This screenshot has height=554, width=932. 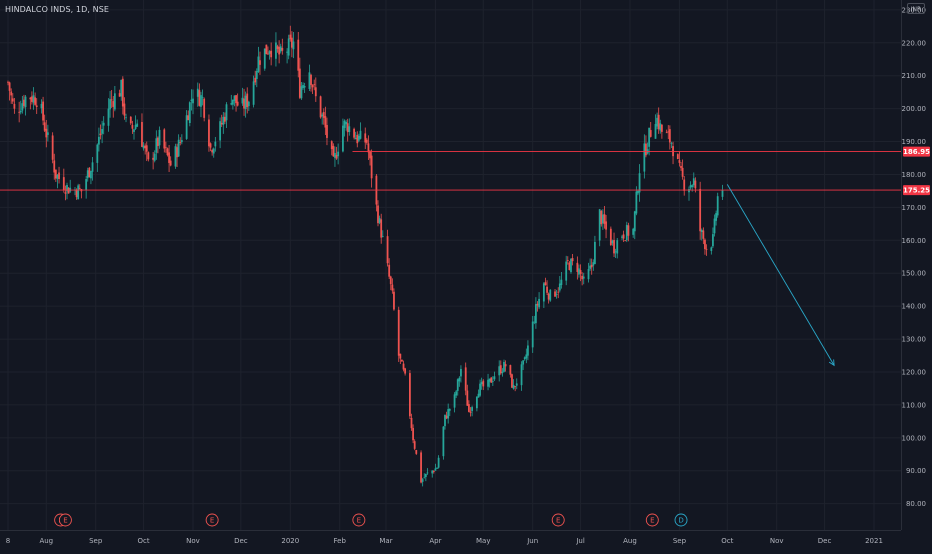 What do you see at coordinates (914, 109) in the screenshot?
I see `price-tick-label: 200.00` at bounding box center [914, 109].